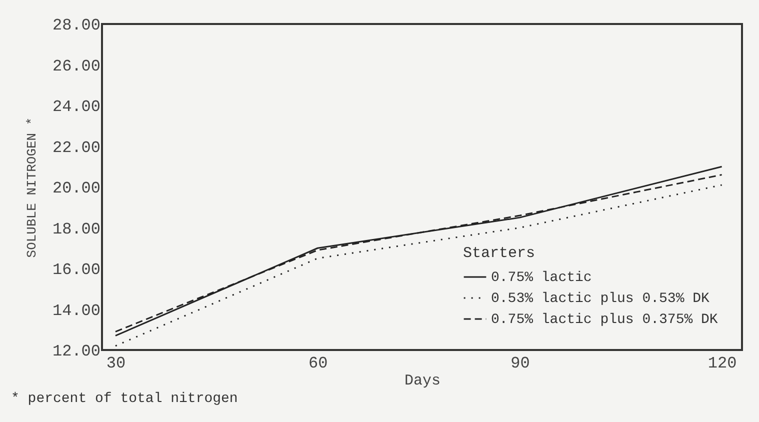 Image resolution: width=759 pixels, height=422 pixels. I want to click on y-tick-label: 18.00, so click(76, 229).